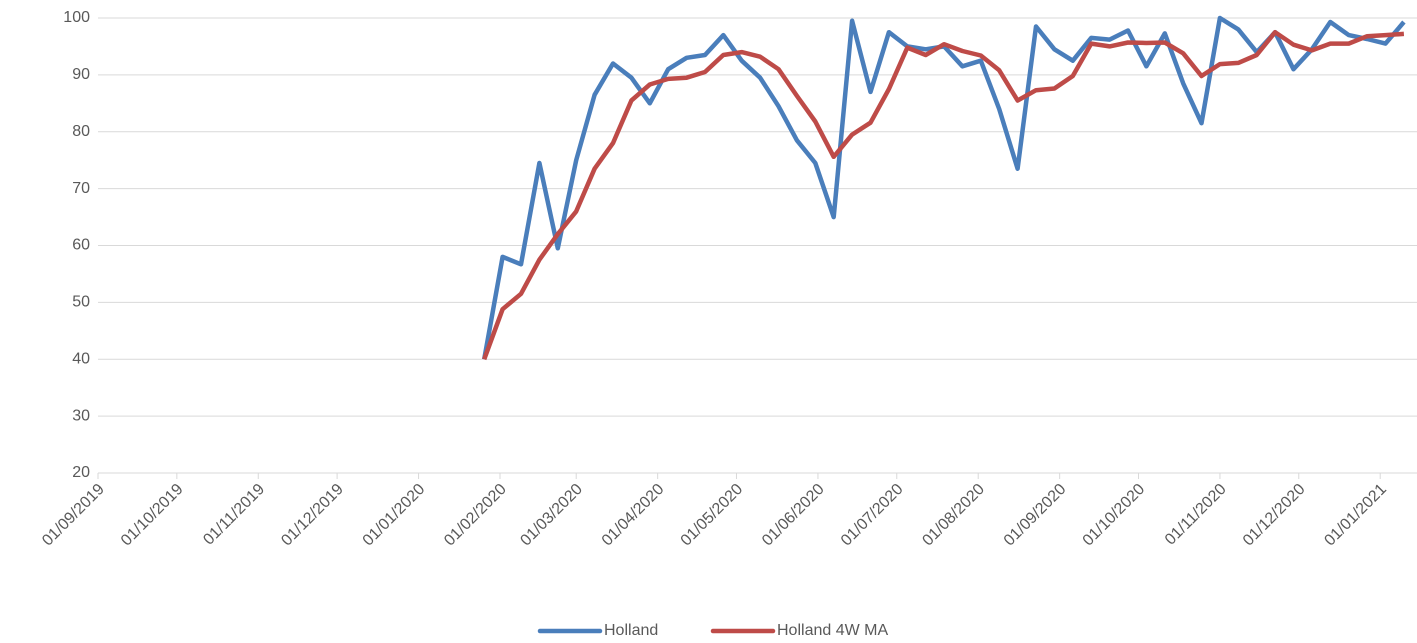 The height and width of the screenshot is (643, 1417). I want to click on x-tick-label: 01/10/2020, so click(1114, 515).